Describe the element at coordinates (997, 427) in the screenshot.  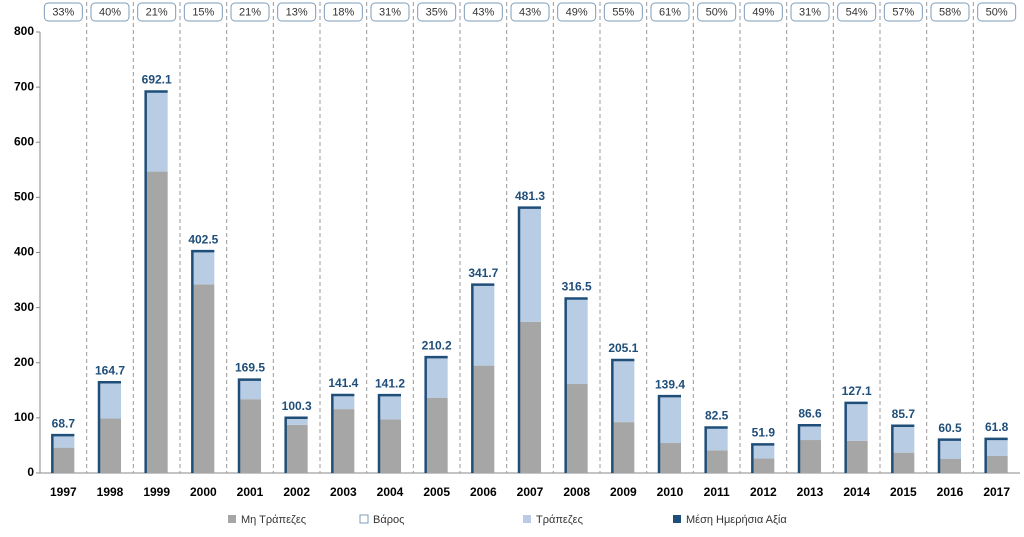
I see `total-label: 61.8` at that location.